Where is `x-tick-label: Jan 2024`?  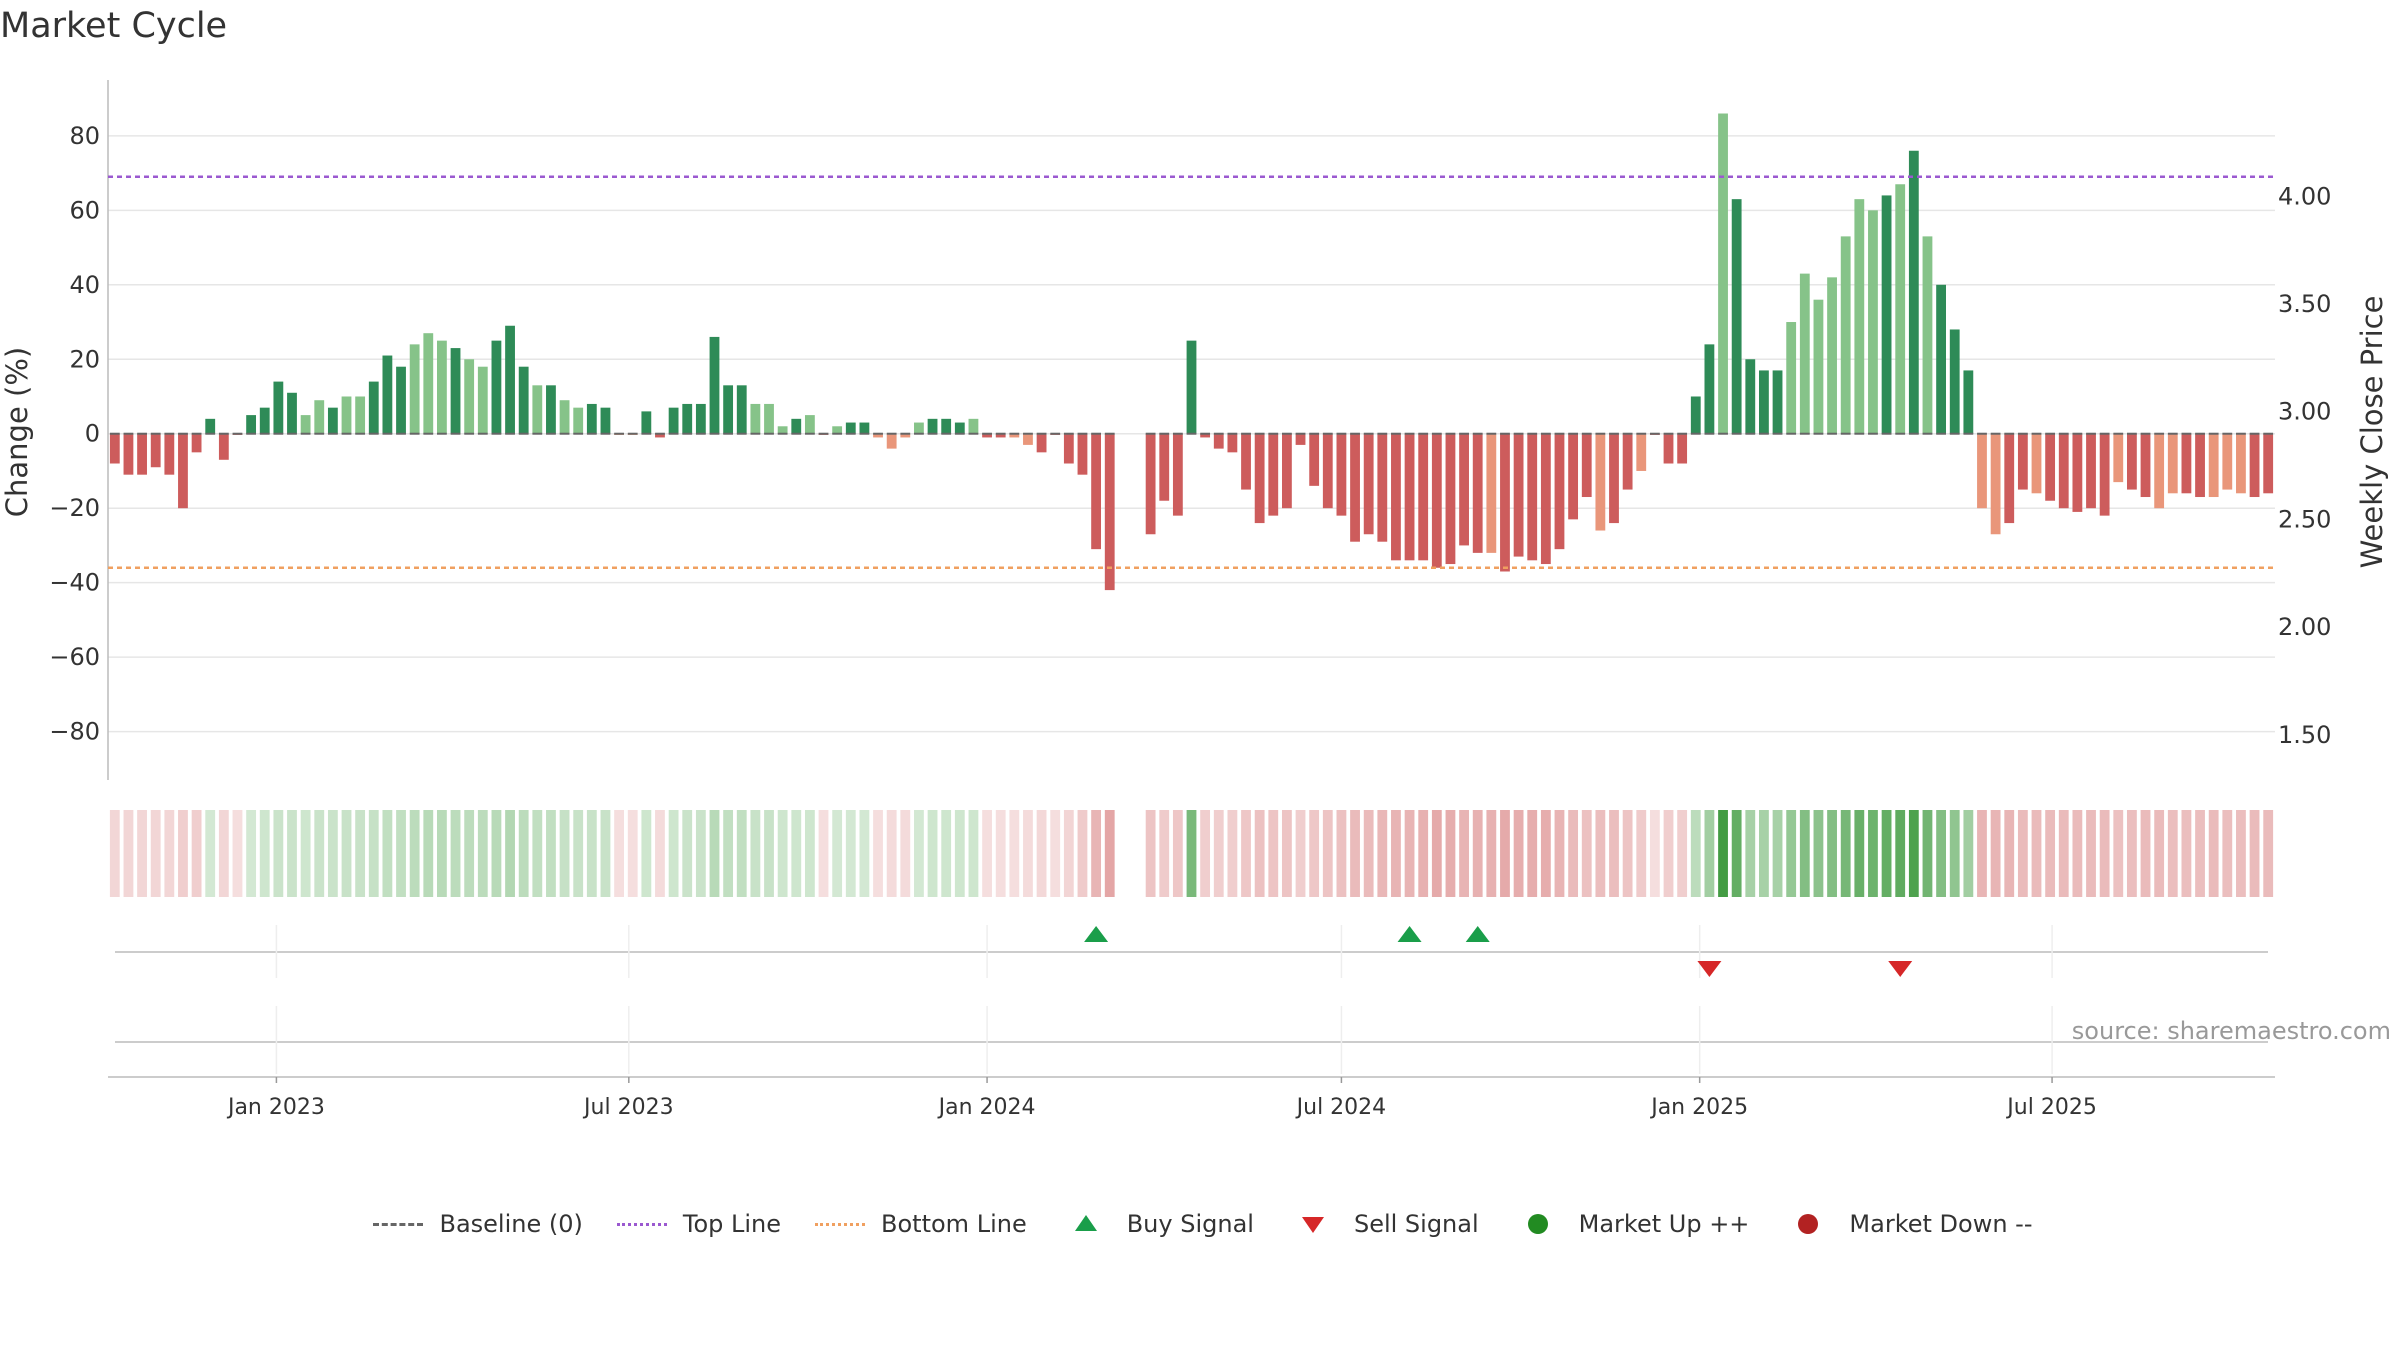
x-tick-label: Jan 2024 is located at coordinates (986, 1107).